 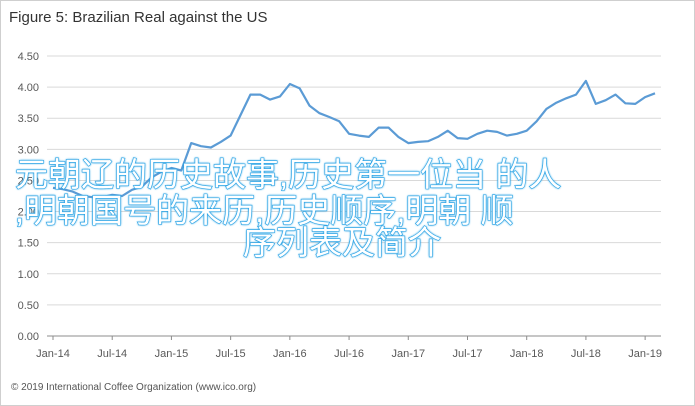 What do you see at coordinates (28, 337) in the screenshot?
I see `y-tick-label: 0.00` at bounding box center [28, 337].